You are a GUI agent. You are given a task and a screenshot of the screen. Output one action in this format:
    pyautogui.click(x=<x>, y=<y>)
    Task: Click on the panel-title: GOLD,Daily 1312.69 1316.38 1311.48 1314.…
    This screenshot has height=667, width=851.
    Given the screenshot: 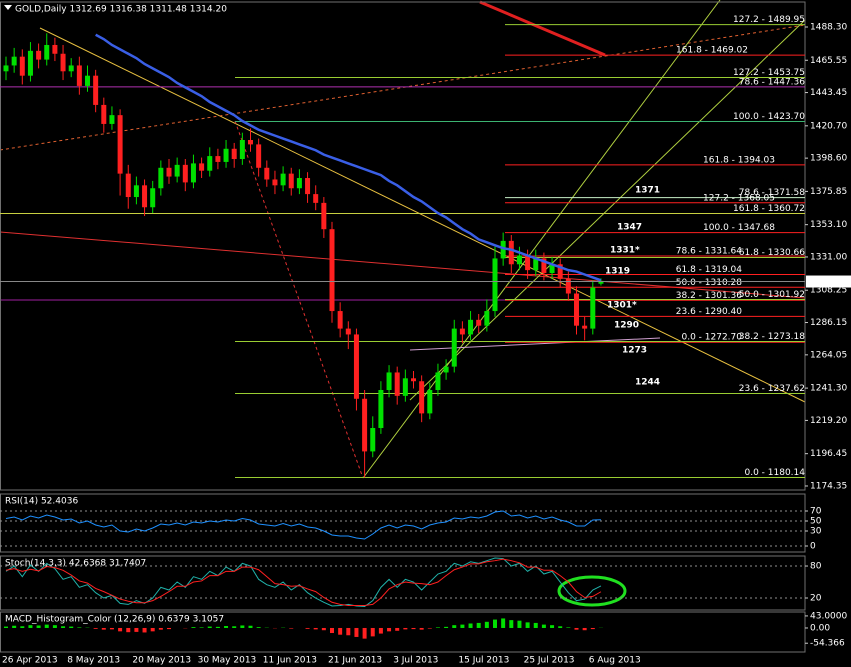 What is the action you would take?
    pyautogui.click(x=121, y=10)
    